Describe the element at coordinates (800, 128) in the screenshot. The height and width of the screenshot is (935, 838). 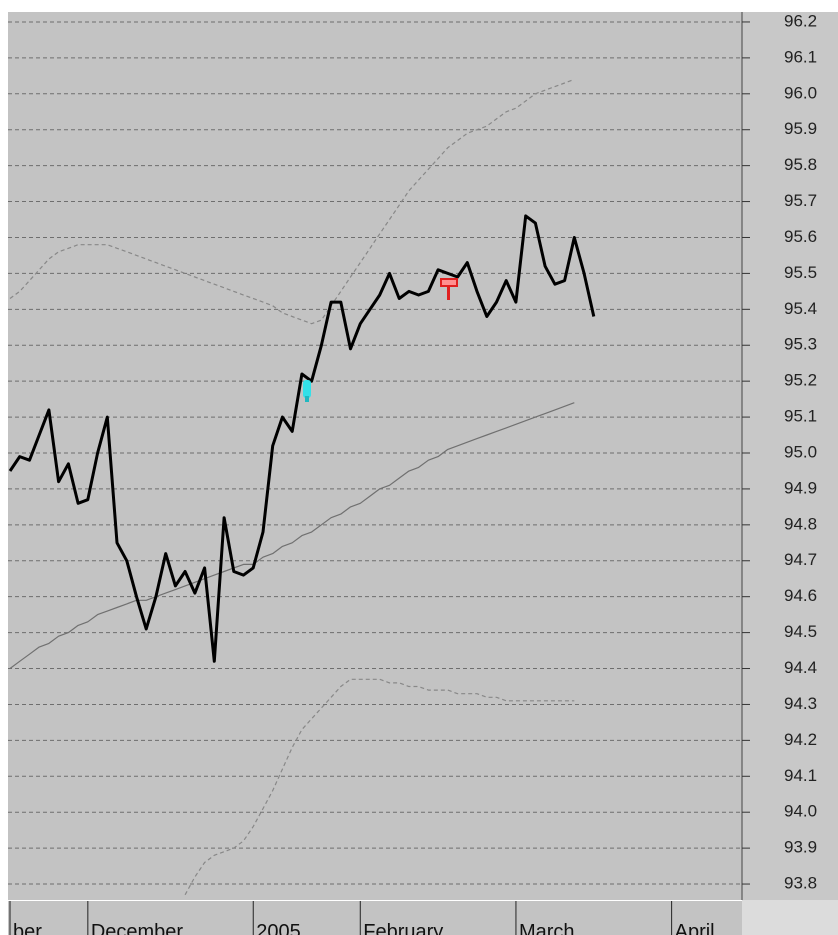
I see `y-tick-label: 95.9` at that location.